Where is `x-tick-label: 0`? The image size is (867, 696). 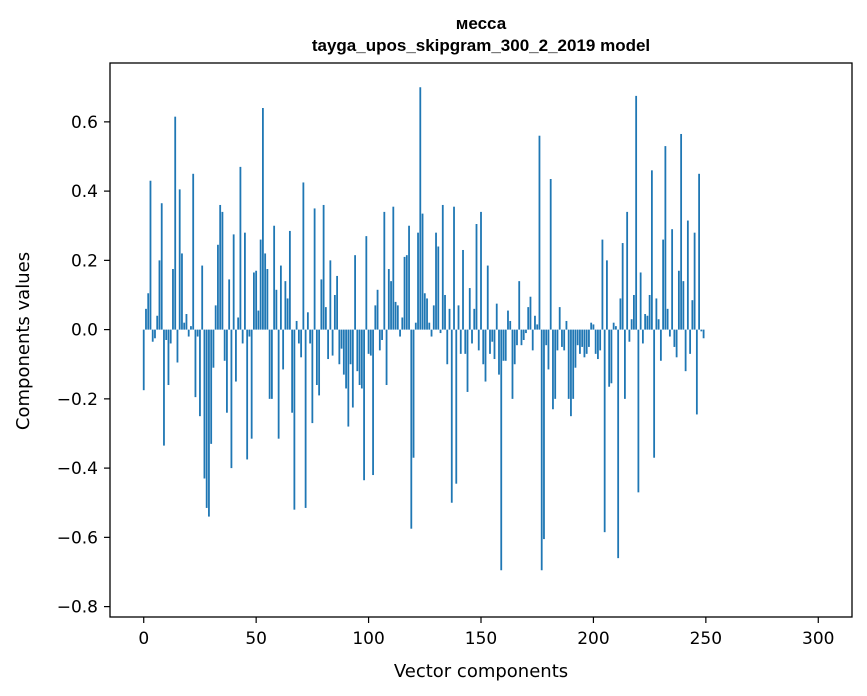 x-tick-label: 0 is located at coordinates (143, 639).